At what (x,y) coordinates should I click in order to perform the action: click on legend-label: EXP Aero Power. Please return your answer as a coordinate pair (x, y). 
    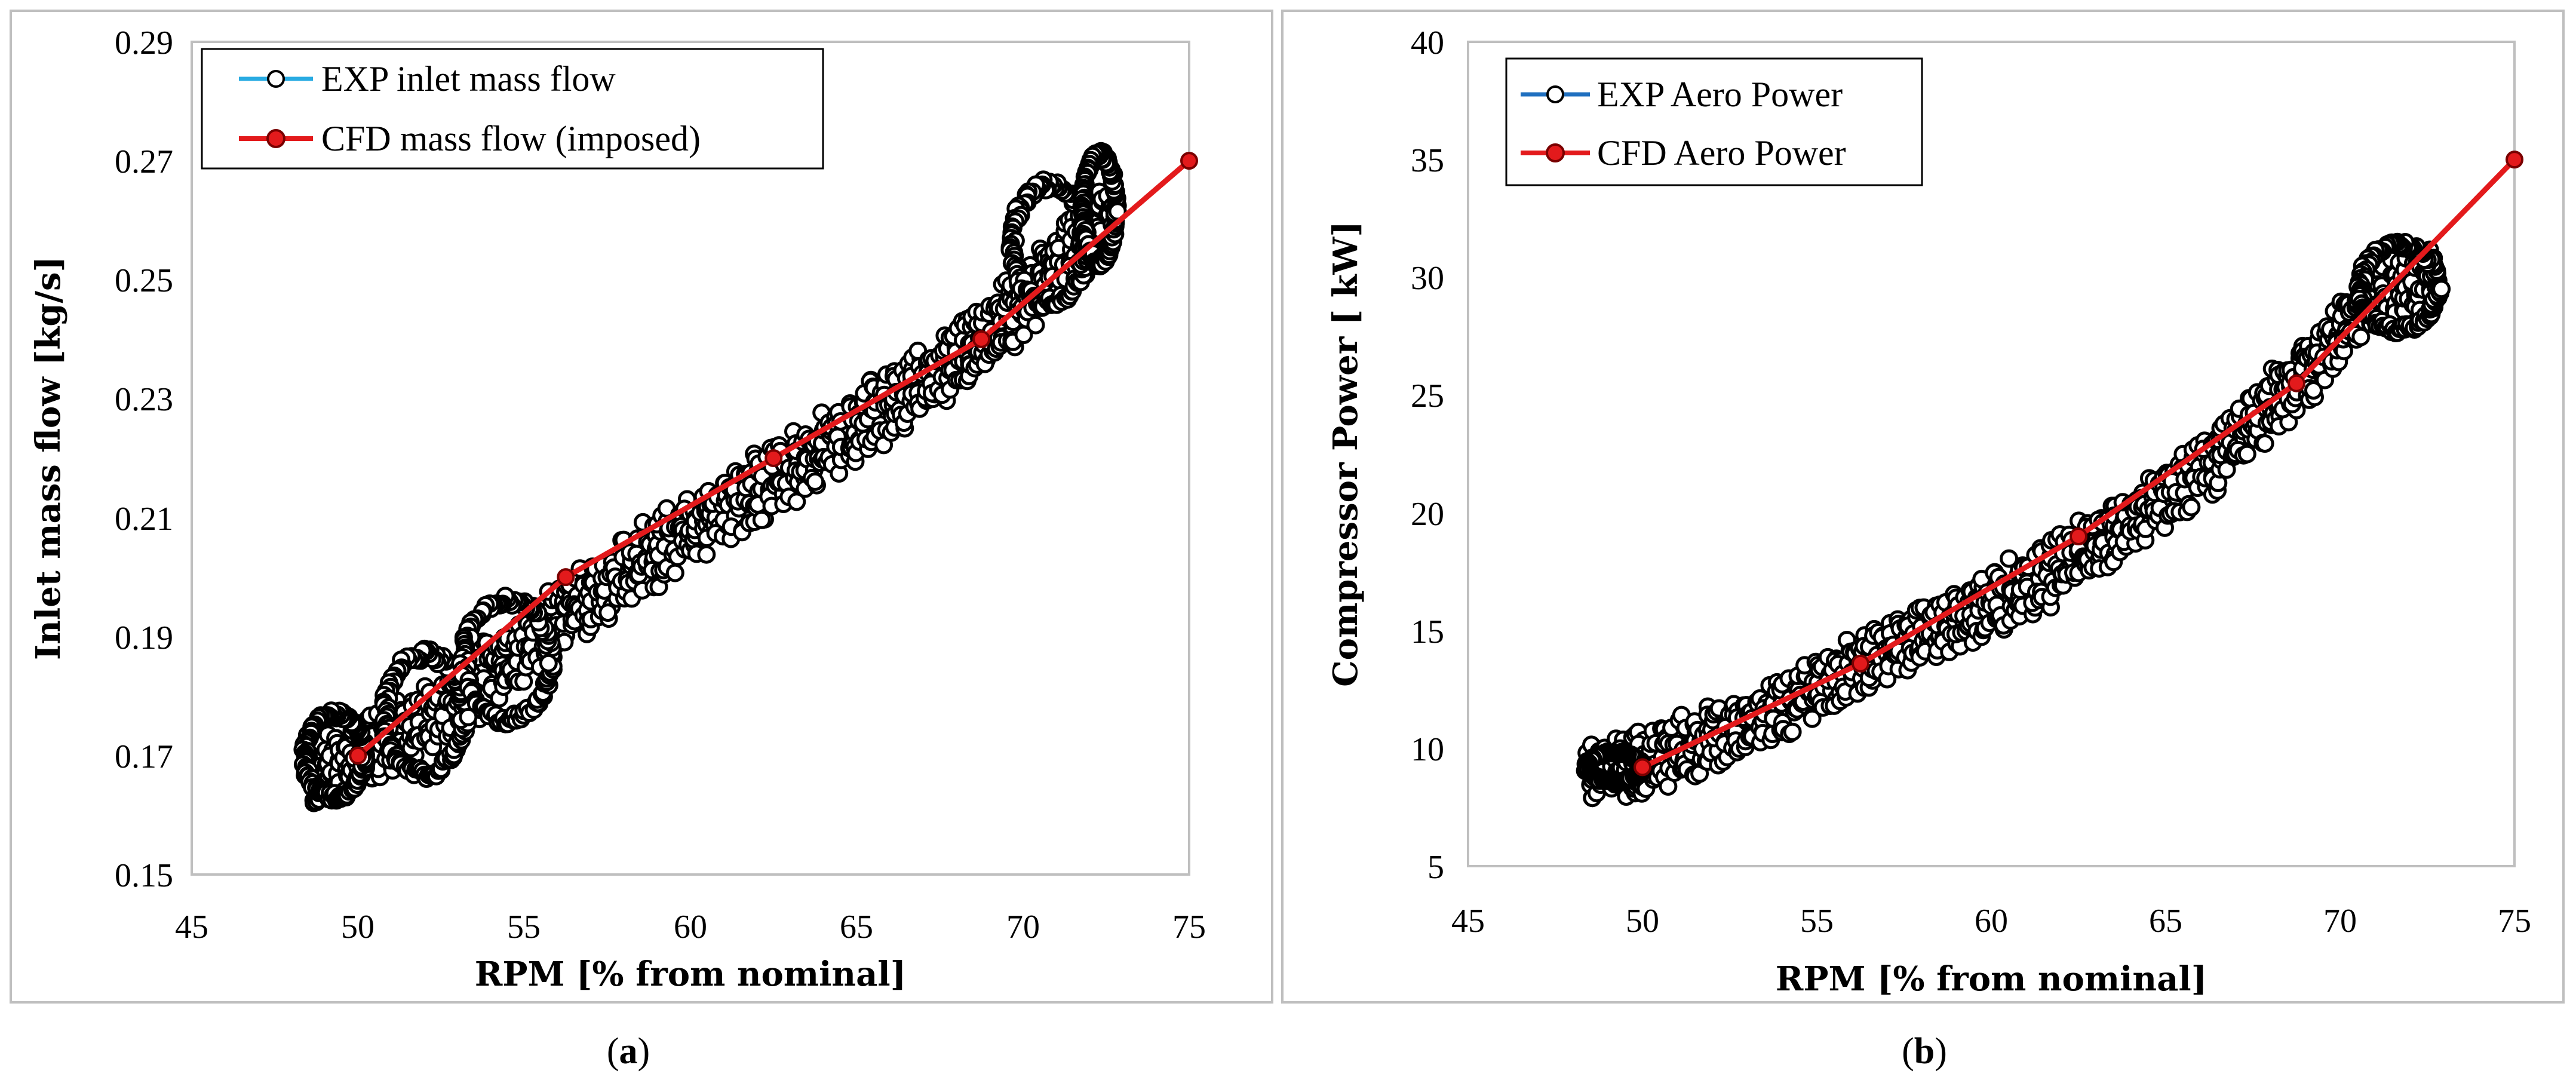
    Looking at the image, I should click on (1720, 94).